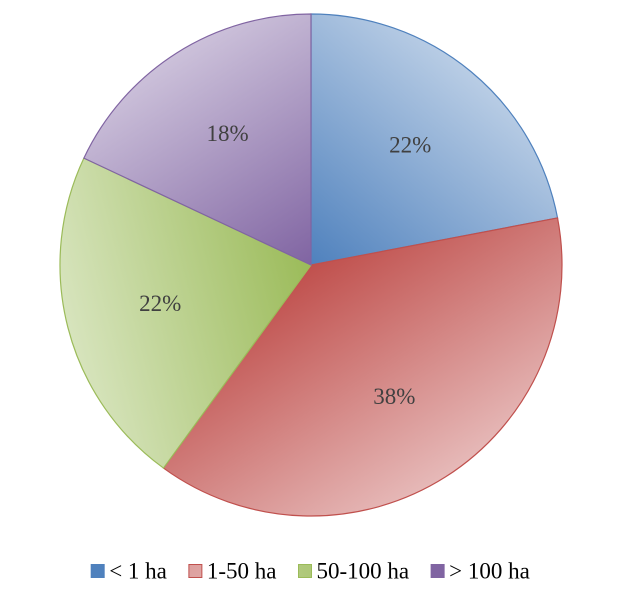 This screenshot has width=621, height=590. I want to click on legend-label-100-ha: > 100 ha, so click(489, 571).